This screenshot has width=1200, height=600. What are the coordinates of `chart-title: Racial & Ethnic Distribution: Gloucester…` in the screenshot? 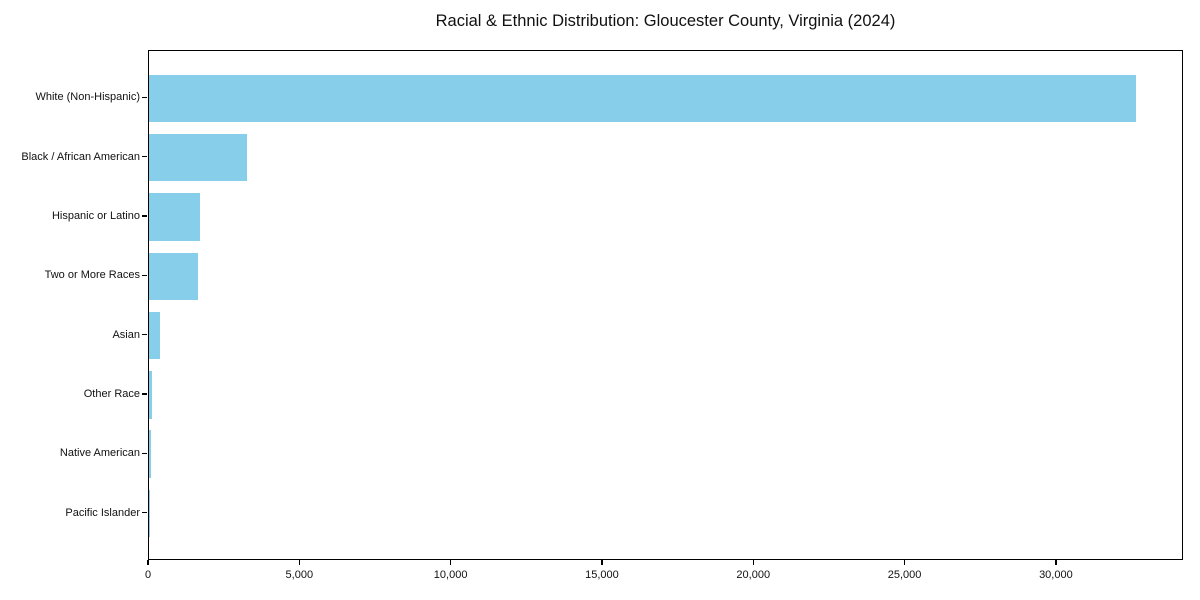 It's located at (665, 21).